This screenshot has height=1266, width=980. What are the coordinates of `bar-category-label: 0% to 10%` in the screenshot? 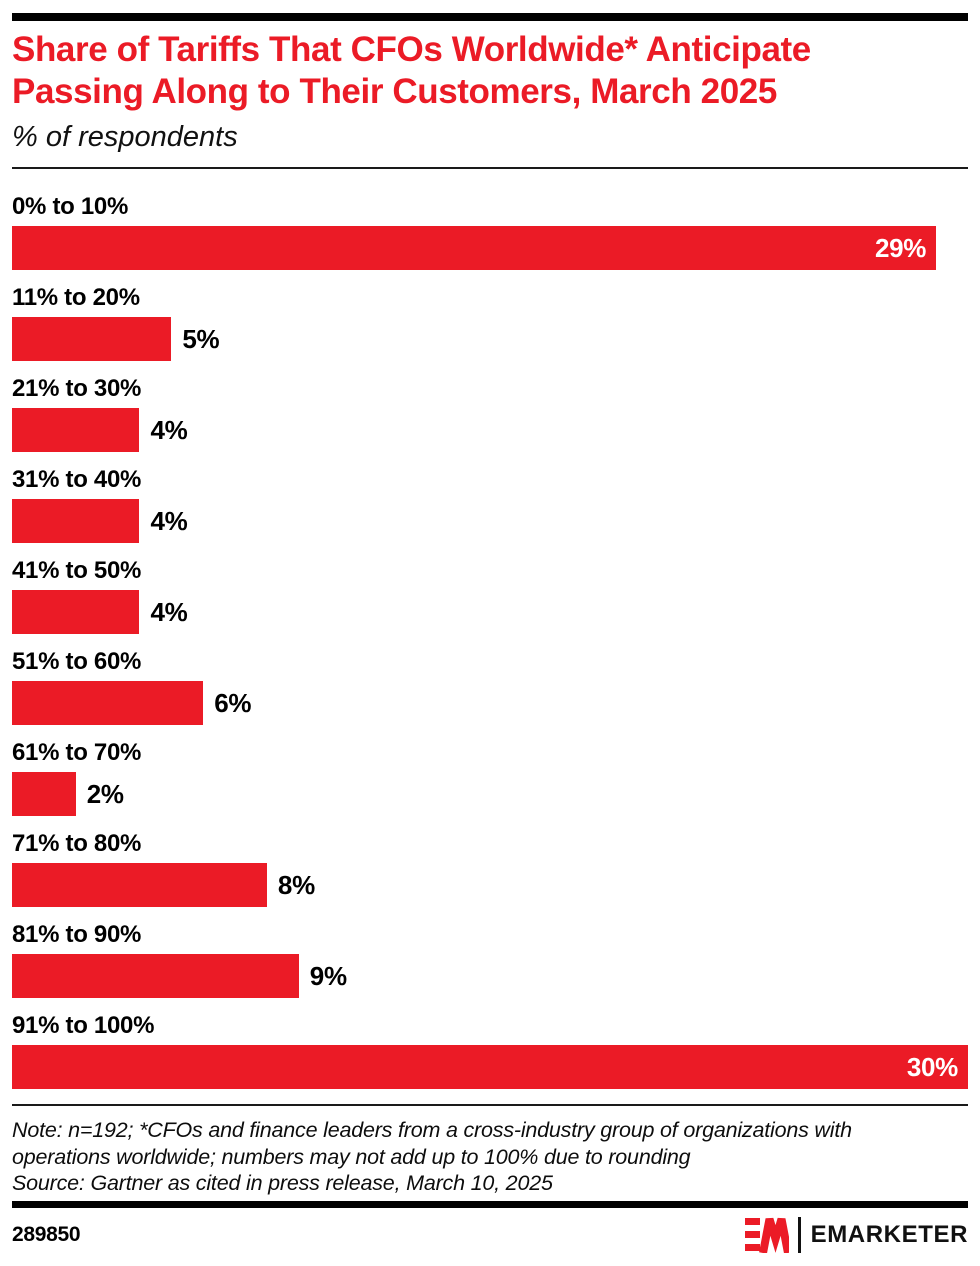 It's located at (70, 206).